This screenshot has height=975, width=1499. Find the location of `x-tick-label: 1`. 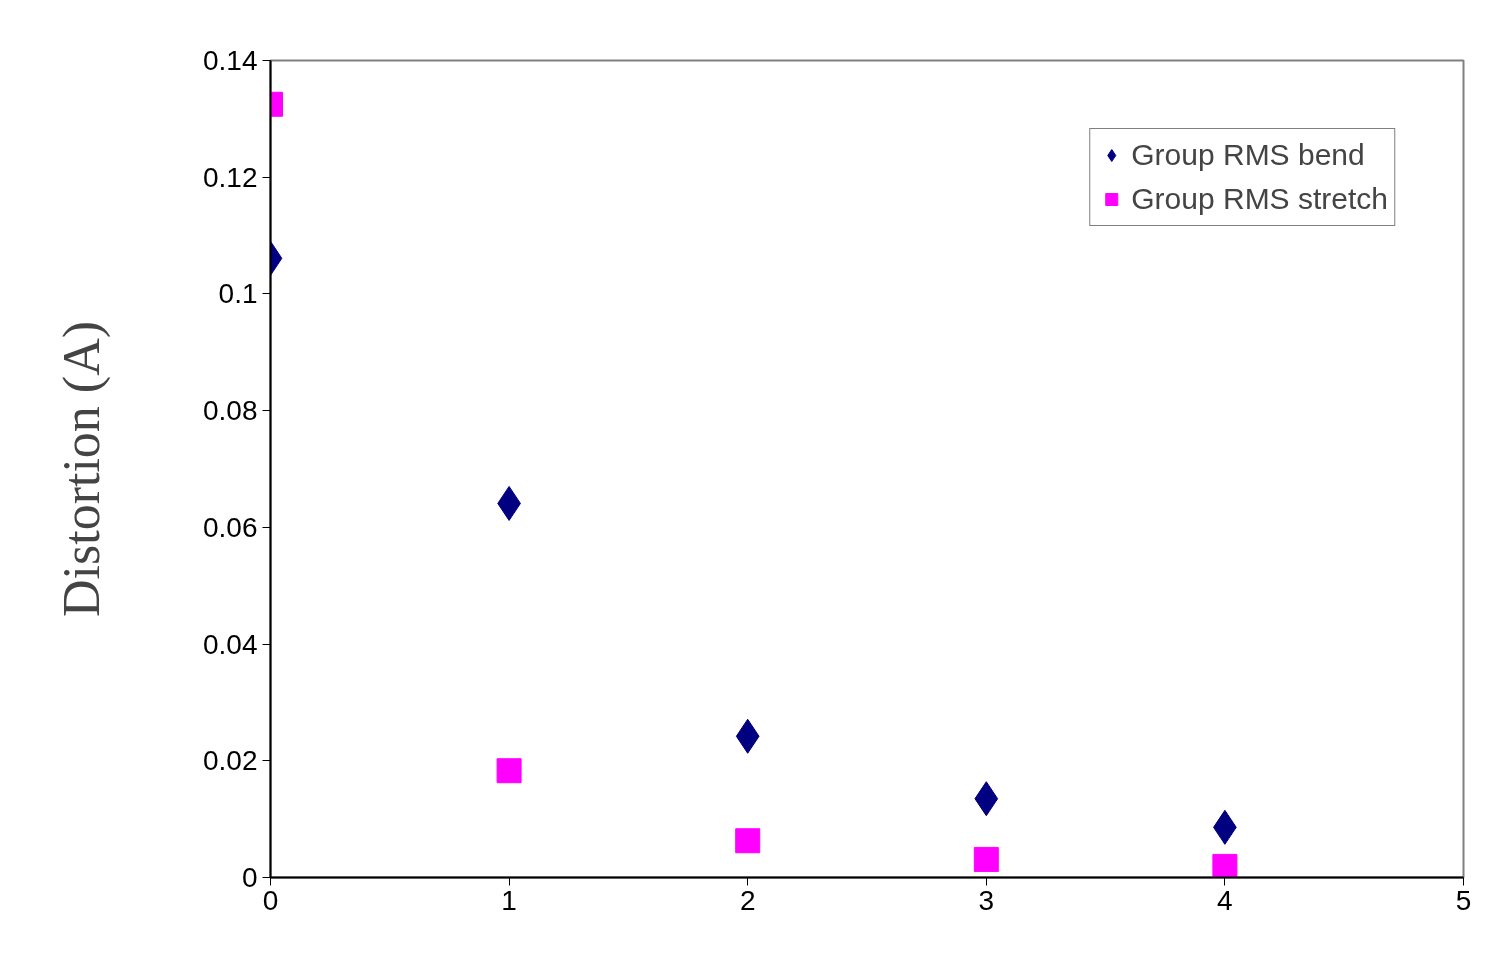

x-tick-label: 1 is located at coordinates (509, 900).